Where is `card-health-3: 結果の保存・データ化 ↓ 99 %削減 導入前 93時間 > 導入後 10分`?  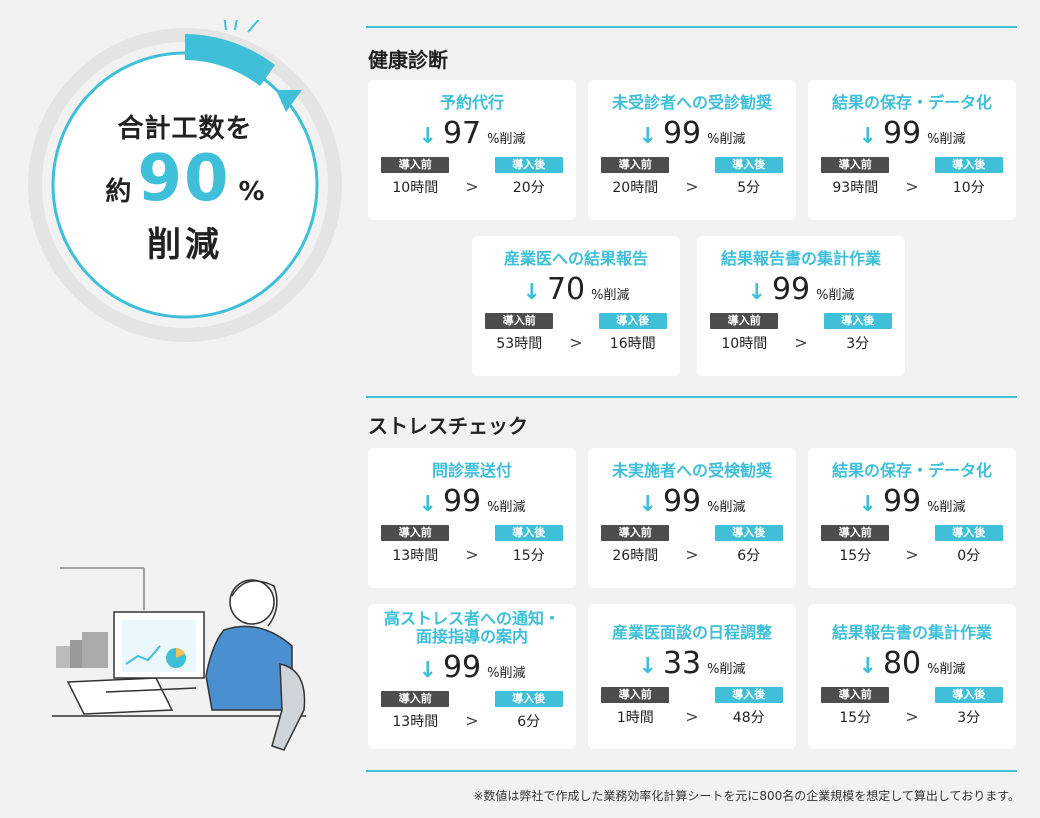
card-health-3: 結果の保存・データ化 ↓ 99 %削減 導入前 93時間 > 導入後 10分 is located at coordinates (912, 150).